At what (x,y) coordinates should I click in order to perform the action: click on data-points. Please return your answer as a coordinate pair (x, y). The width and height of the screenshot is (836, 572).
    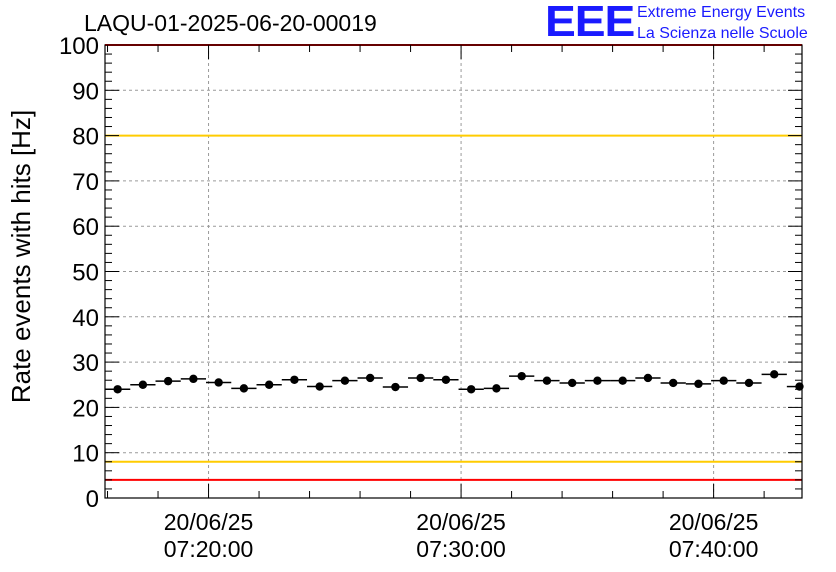
    Looking at the image, I should click on (454, 382).